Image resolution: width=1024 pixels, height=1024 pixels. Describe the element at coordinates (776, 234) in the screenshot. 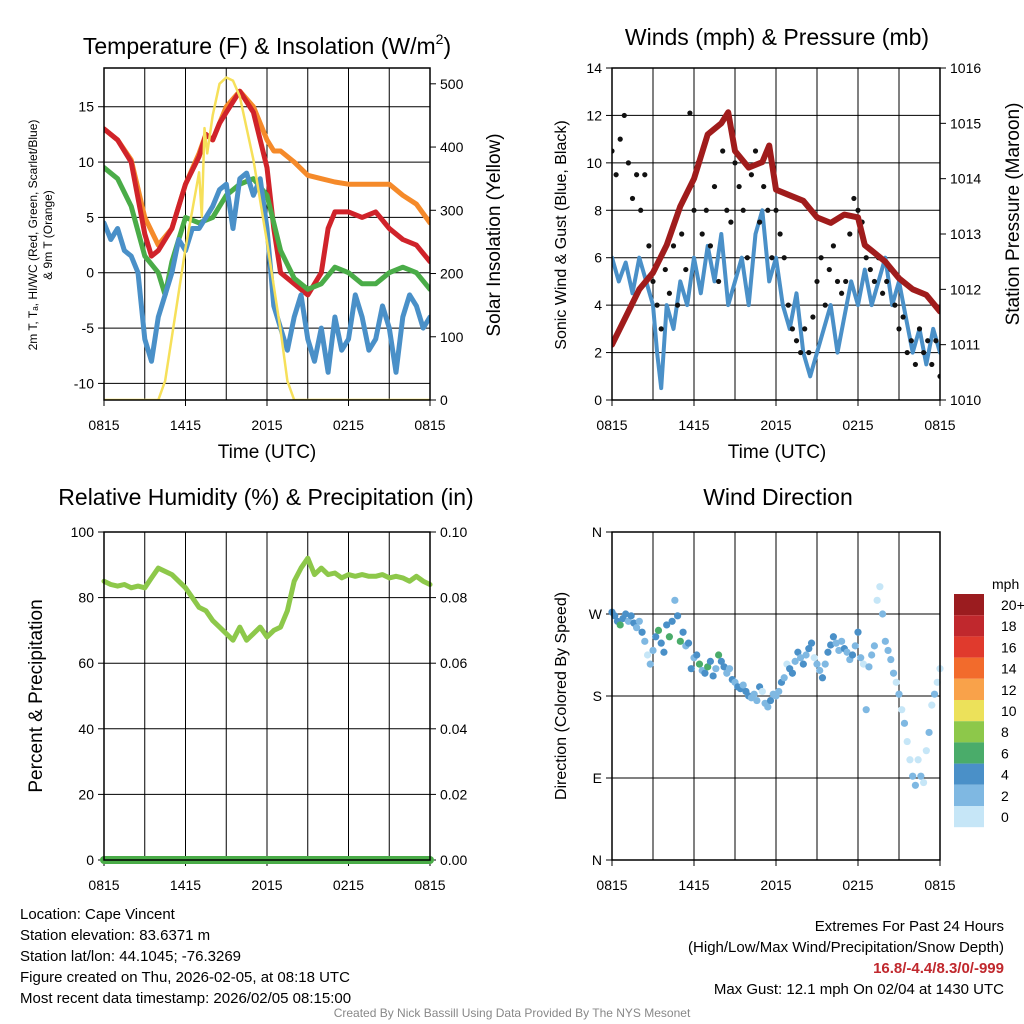

I see `plot-frame` at that location.